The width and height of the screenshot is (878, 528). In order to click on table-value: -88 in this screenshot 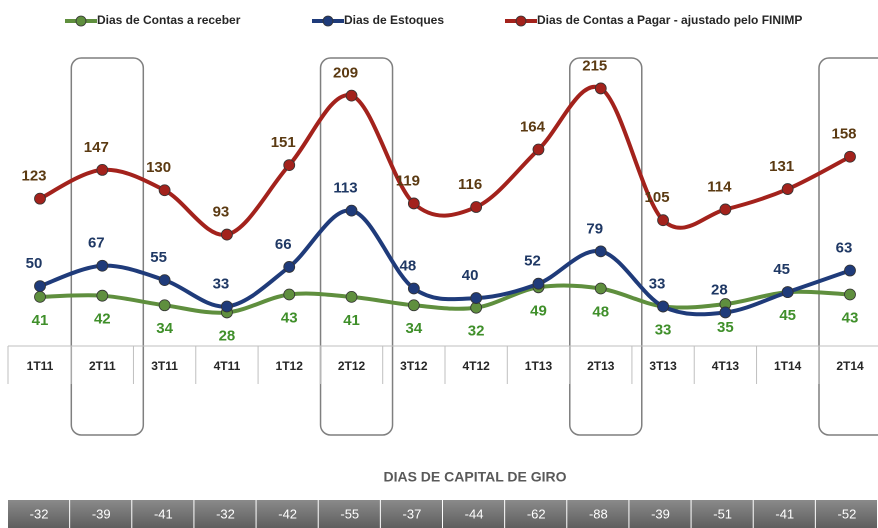, I will do `click(598, 513)`.